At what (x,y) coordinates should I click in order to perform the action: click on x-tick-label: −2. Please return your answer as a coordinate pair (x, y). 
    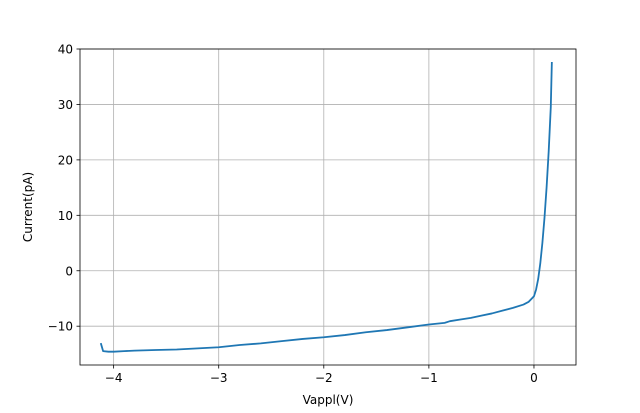
    Looking at the image, I should click on (324, 378).